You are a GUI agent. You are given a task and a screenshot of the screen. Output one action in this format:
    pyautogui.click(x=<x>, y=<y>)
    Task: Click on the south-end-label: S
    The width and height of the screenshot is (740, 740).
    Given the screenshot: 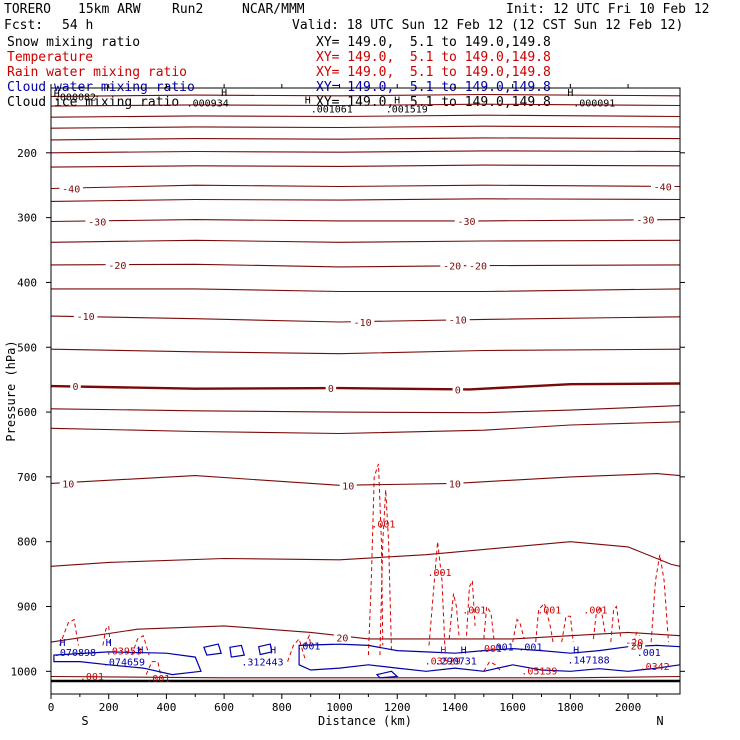 What is the action you would take?
    pyautogui.click(x=84, y=721)
    